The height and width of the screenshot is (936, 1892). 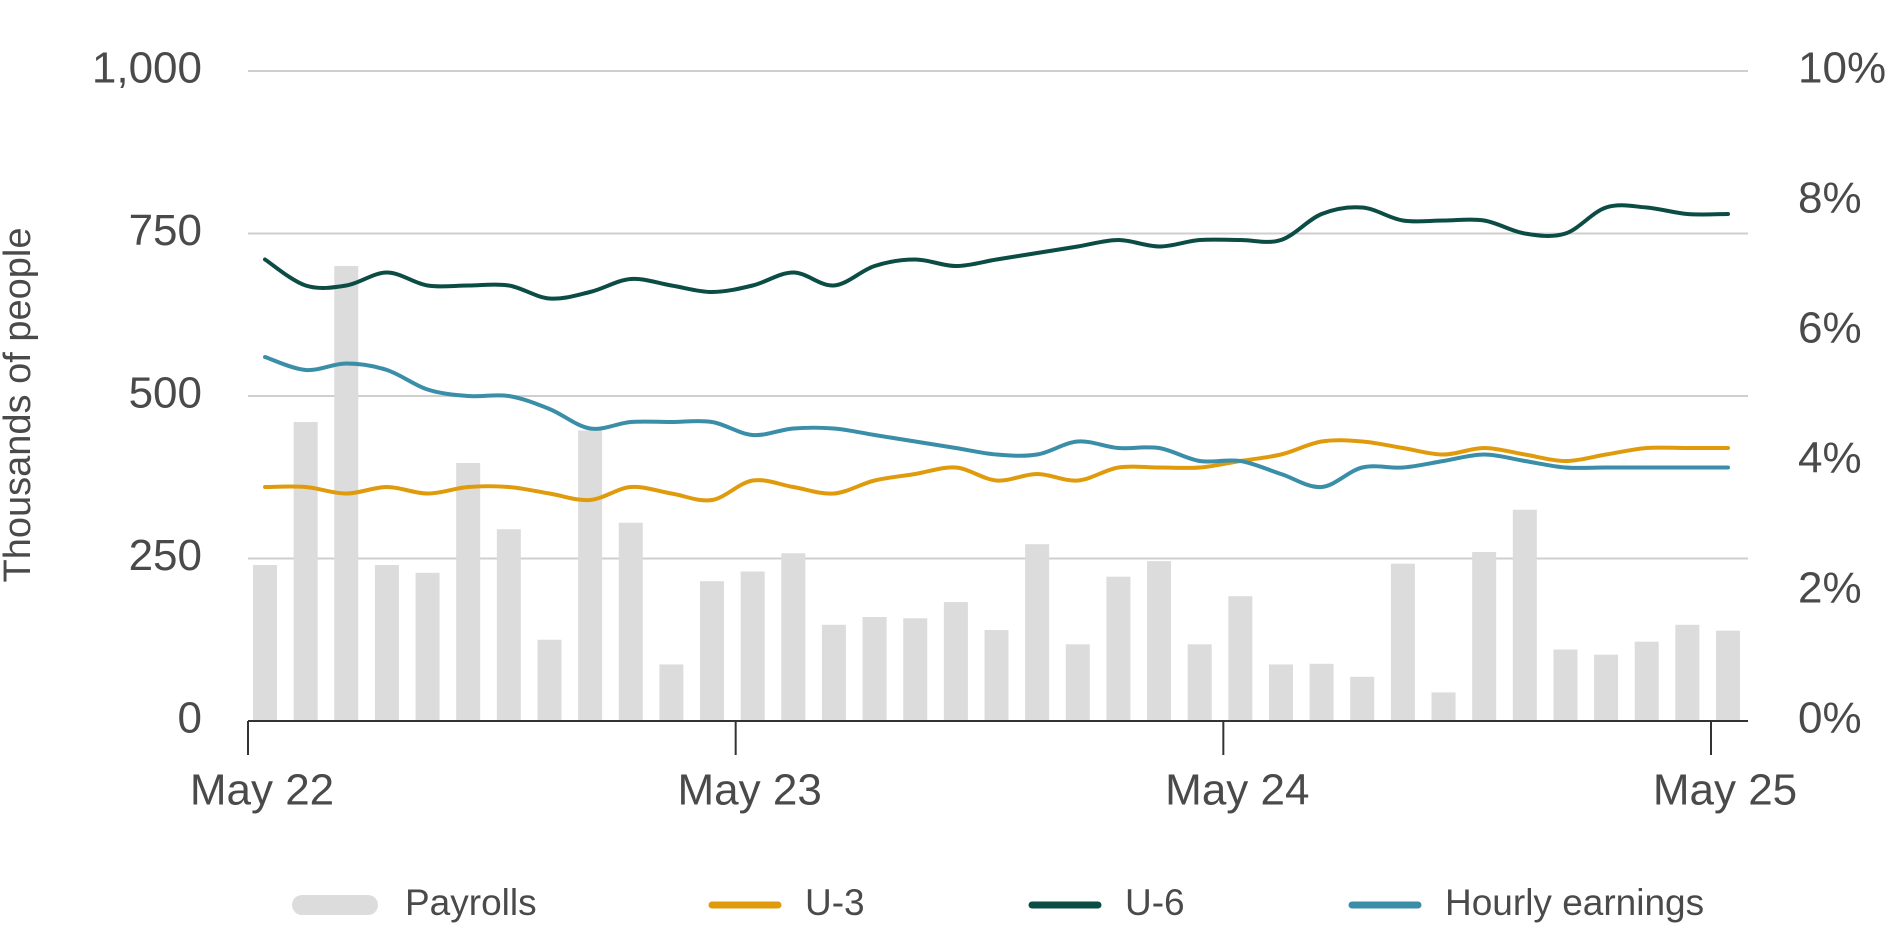 What do you see at coordinates (165, 393) in the screenshot?
I see `y-tick-label: 500` at bounding box center [165, 393].